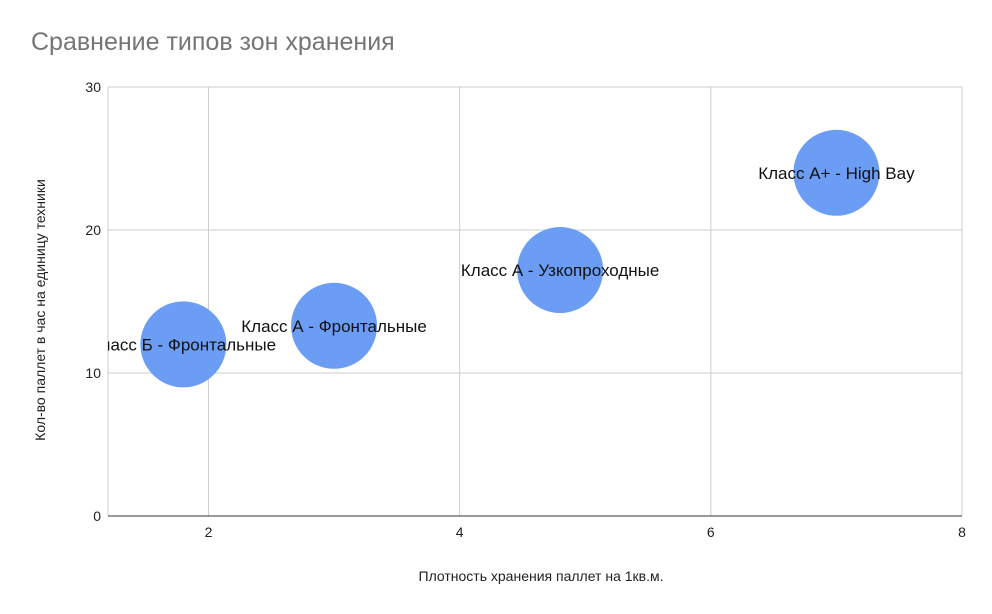 Image resolution: width=992 pixels, height=614 pixels. I want to click on y-axis-label: Кол-во паллет в час на единицу техники, so click(40, 310).